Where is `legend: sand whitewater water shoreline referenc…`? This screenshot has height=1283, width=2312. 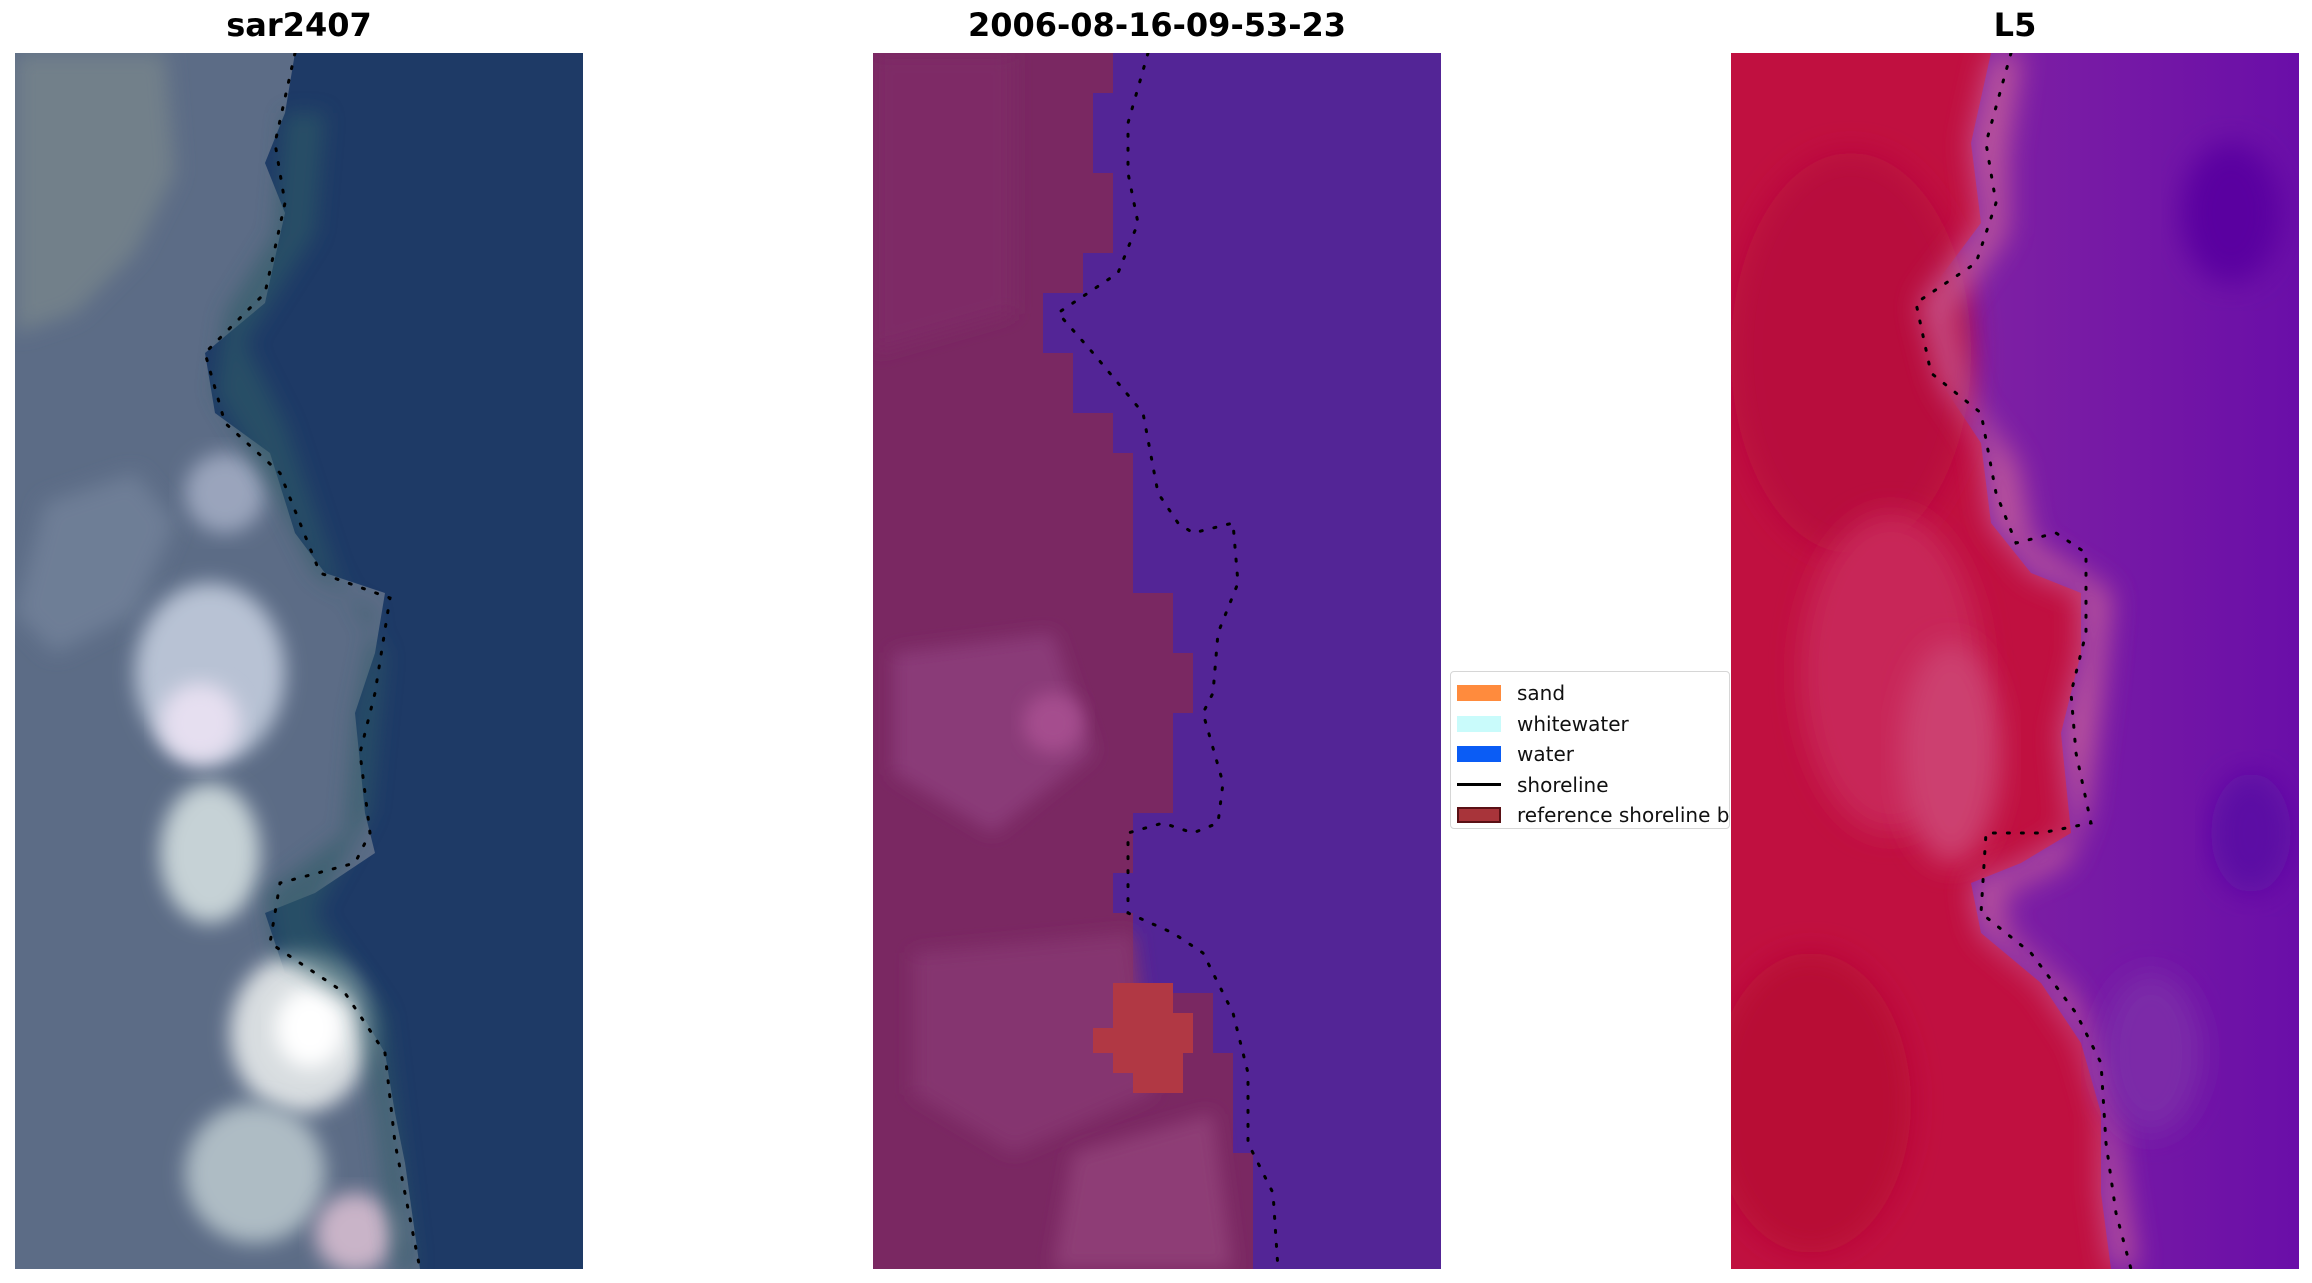 legend: sand whitewater water shoreline referenc… is located at coordinates (1590, 750).